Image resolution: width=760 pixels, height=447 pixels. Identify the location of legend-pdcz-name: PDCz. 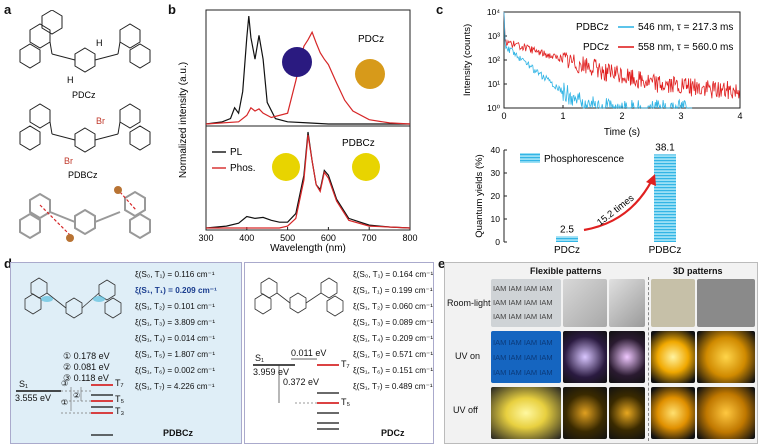
(596, 47).